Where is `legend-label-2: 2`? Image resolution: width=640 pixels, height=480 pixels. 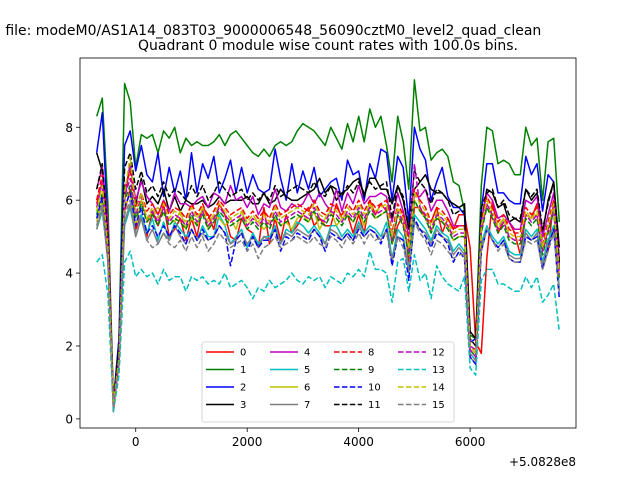 legend-label-2: 2 is located at coordinates (243, 388).